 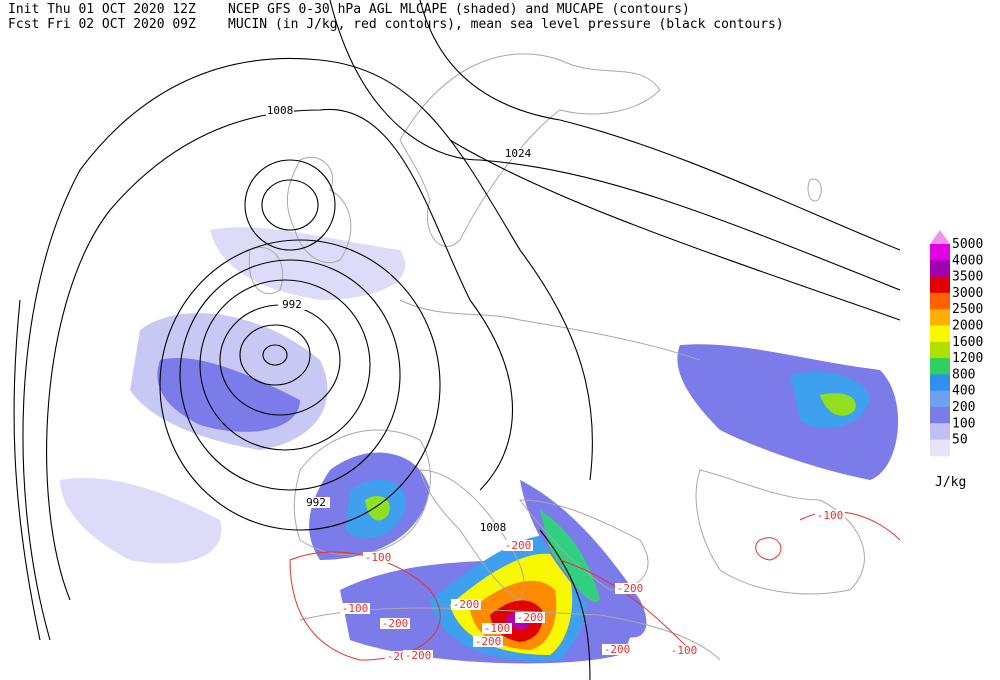 I want to click on legend-label: 5000, so click(x=967, y=244).